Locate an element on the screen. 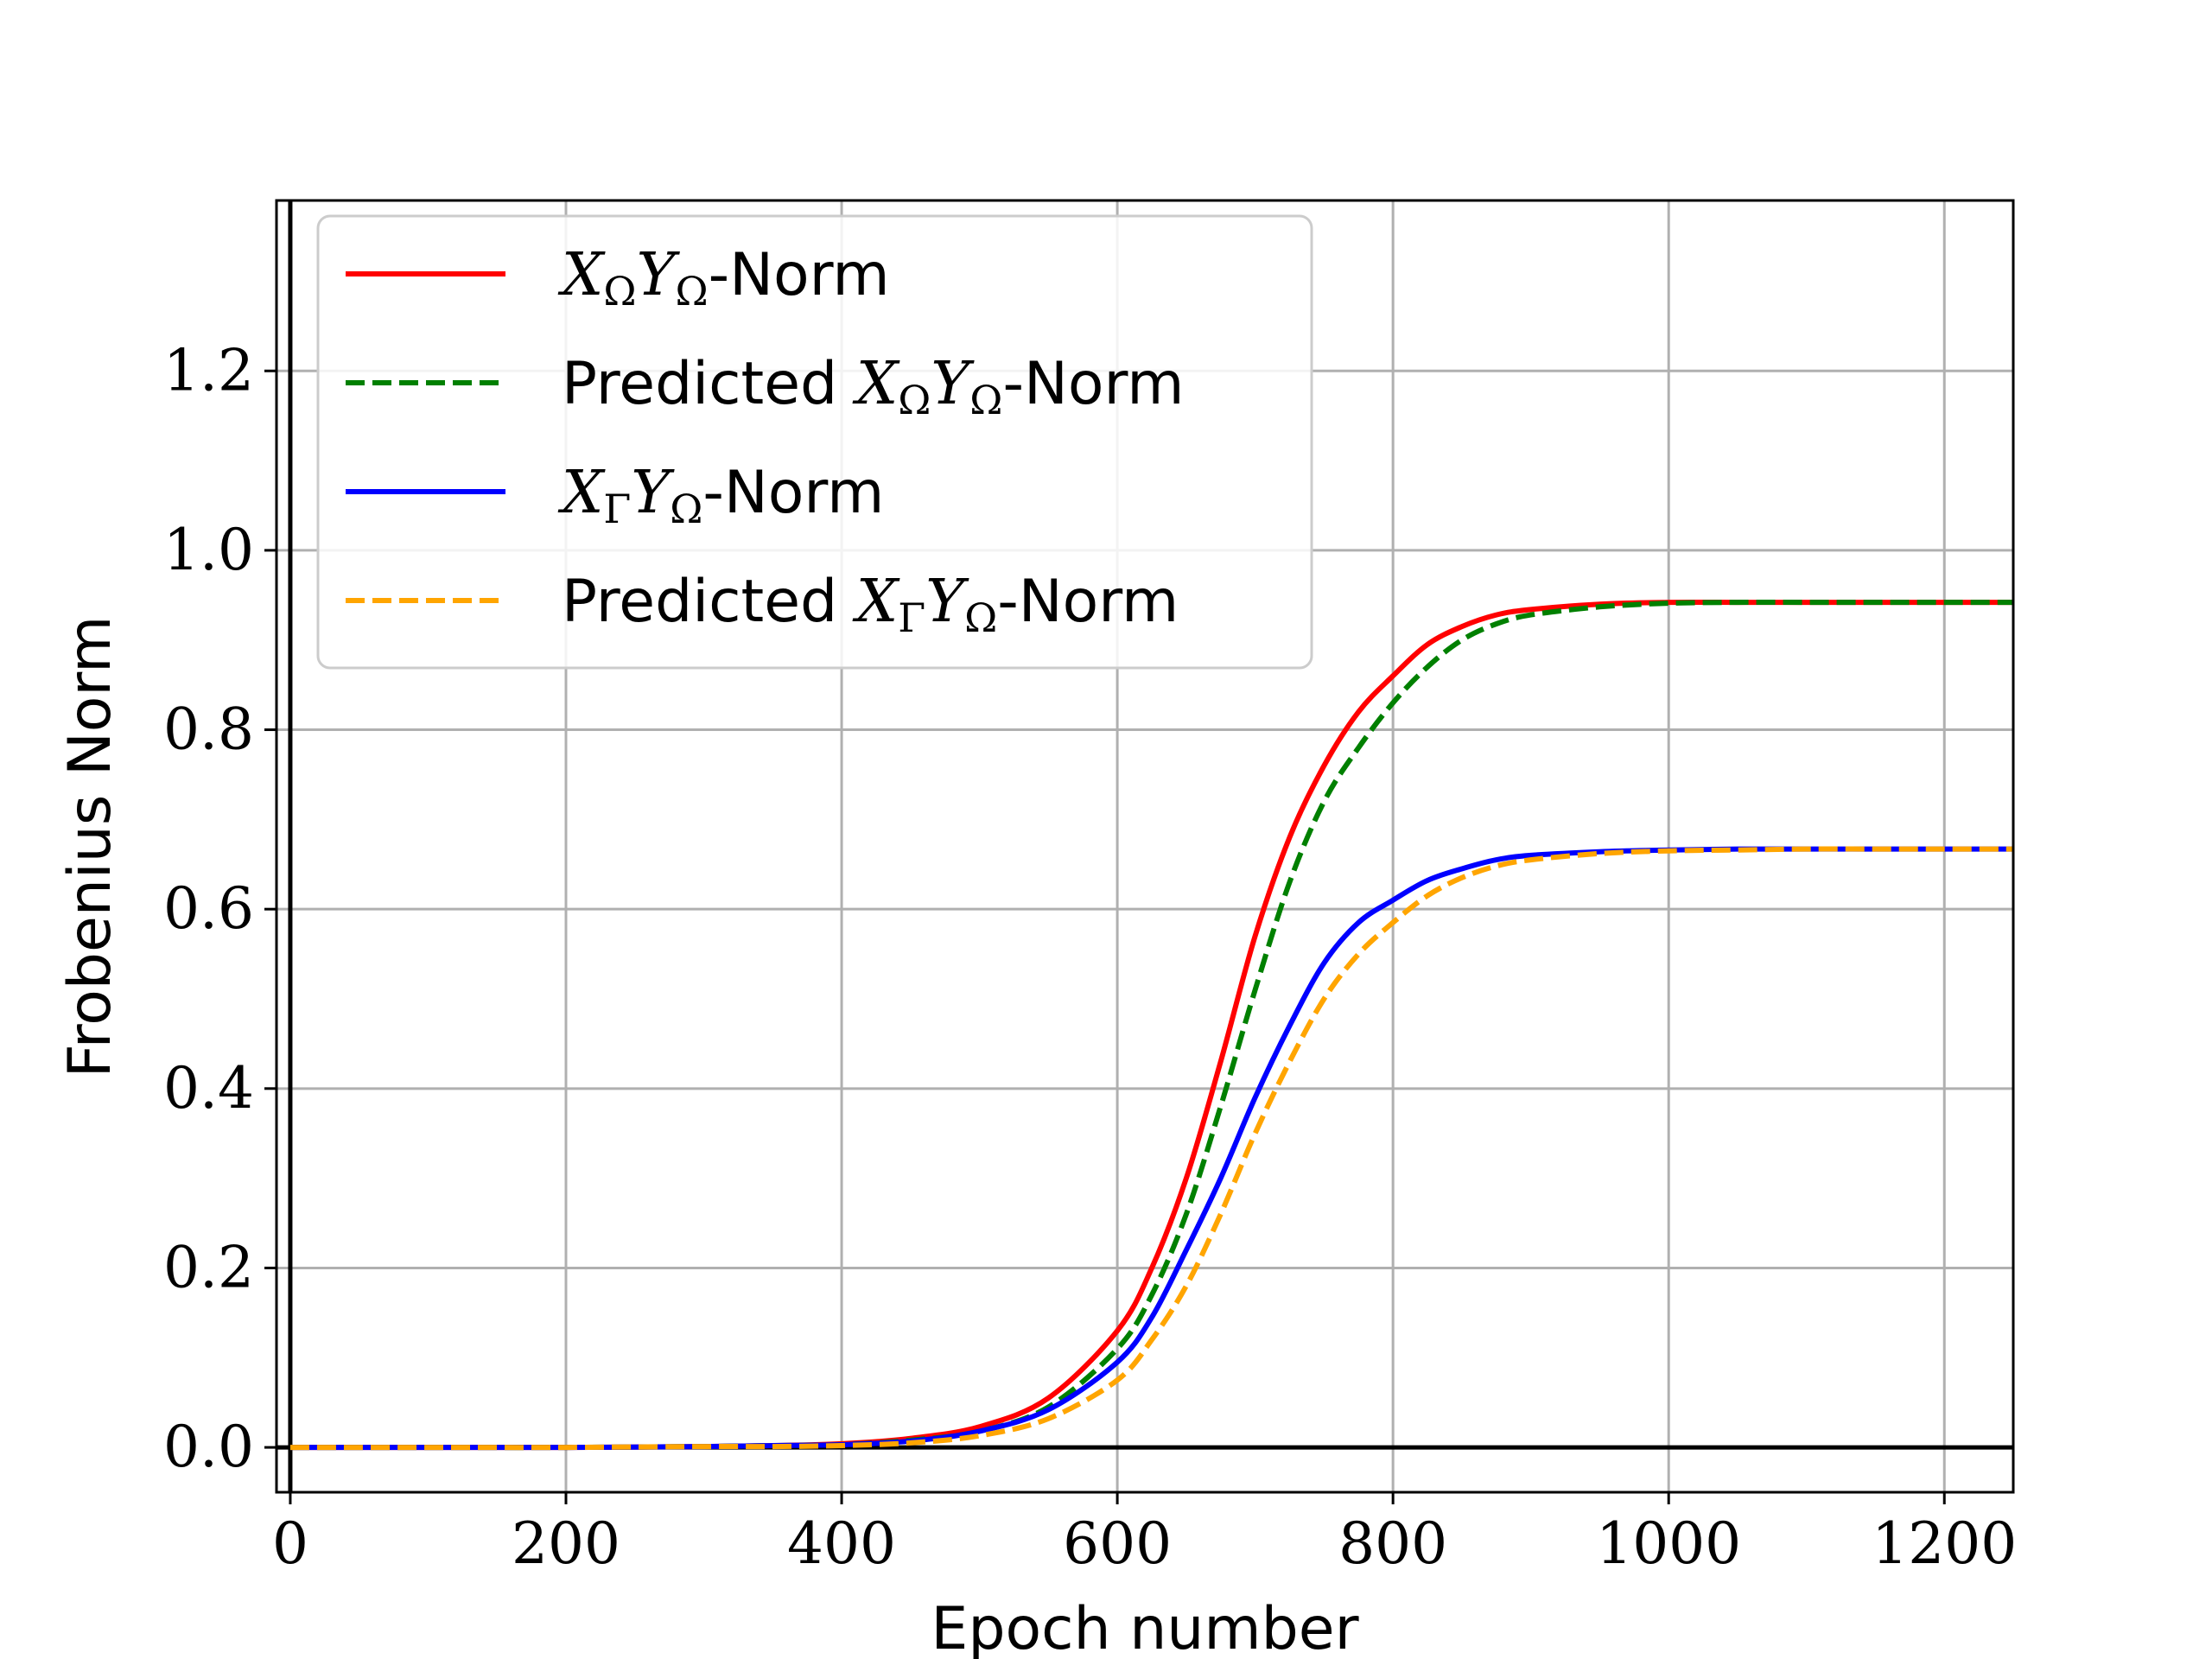  x-tick-label-1: 200 is located at coordinates (566, 1543).